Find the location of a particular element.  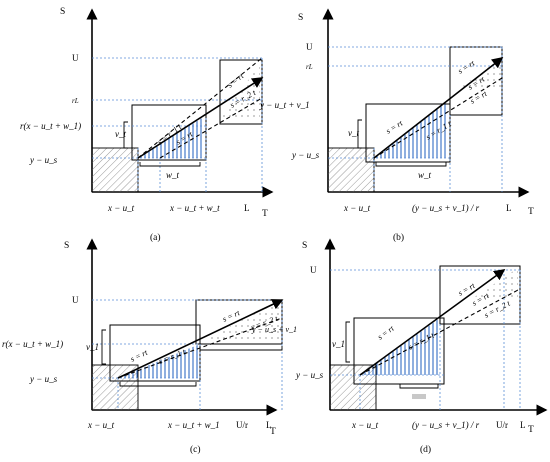

panel-a-xtick-3: L is located at coordinates (247, 208).